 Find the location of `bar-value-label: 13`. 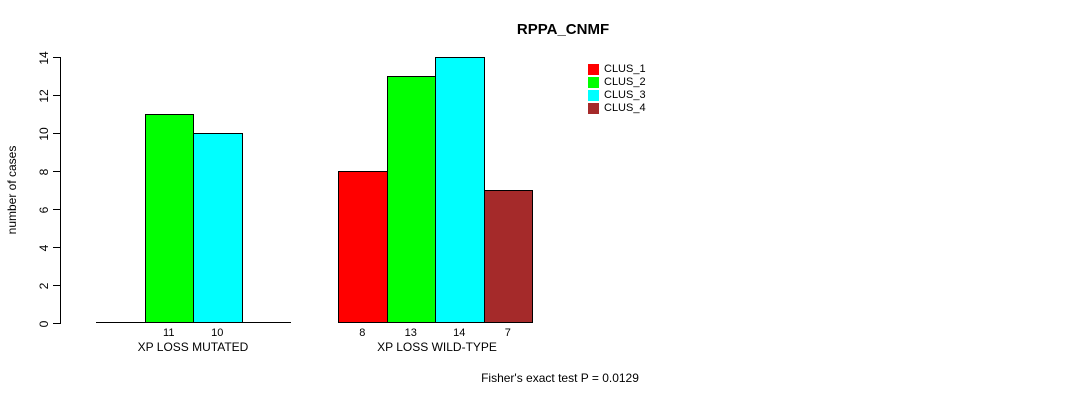

bar-value-label: 13 is located at coordinates (410, 333).